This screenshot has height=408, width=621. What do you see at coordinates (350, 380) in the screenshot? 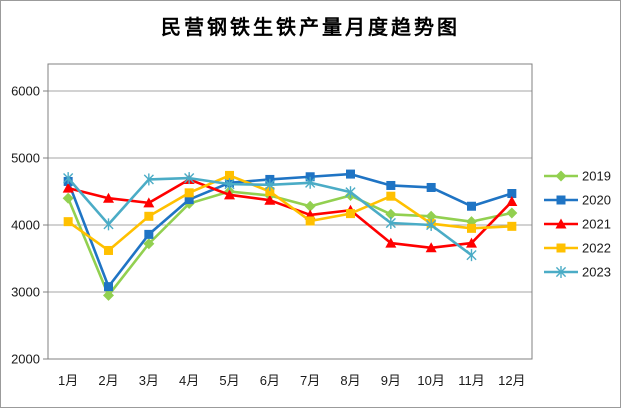
I see `x-axis-label: 8月` at bounding box center [350, 380].